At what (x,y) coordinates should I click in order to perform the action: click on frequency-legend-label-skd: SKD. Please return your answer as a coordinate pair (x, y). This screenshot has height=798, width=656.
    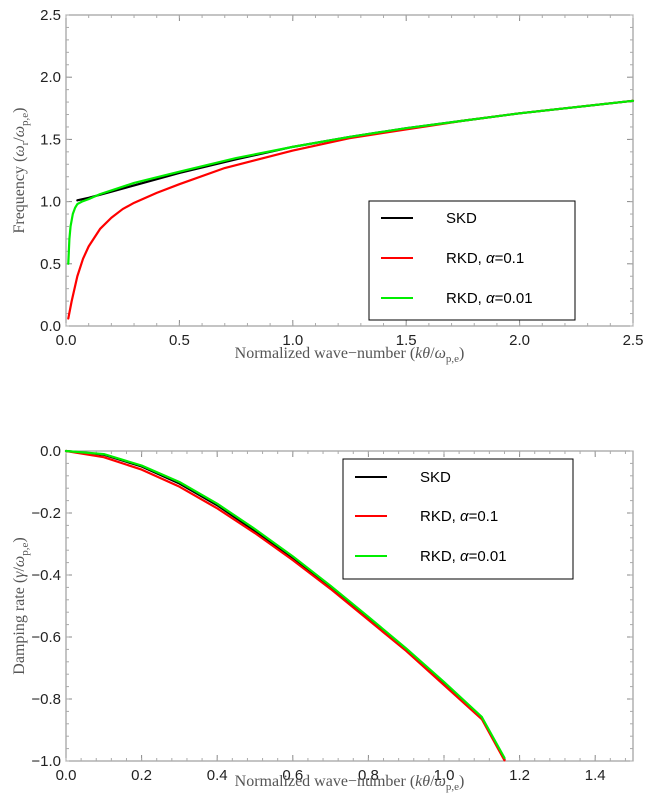
    Looking at the image, I should click on (461, 218).